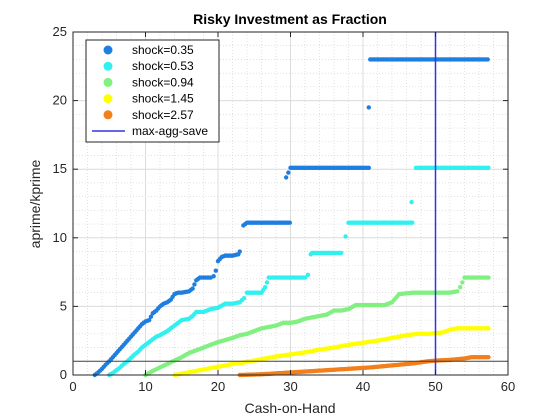 This screenshot has width=560, height=420. I want to click on x-tick-label: 20, so click(218, 386).